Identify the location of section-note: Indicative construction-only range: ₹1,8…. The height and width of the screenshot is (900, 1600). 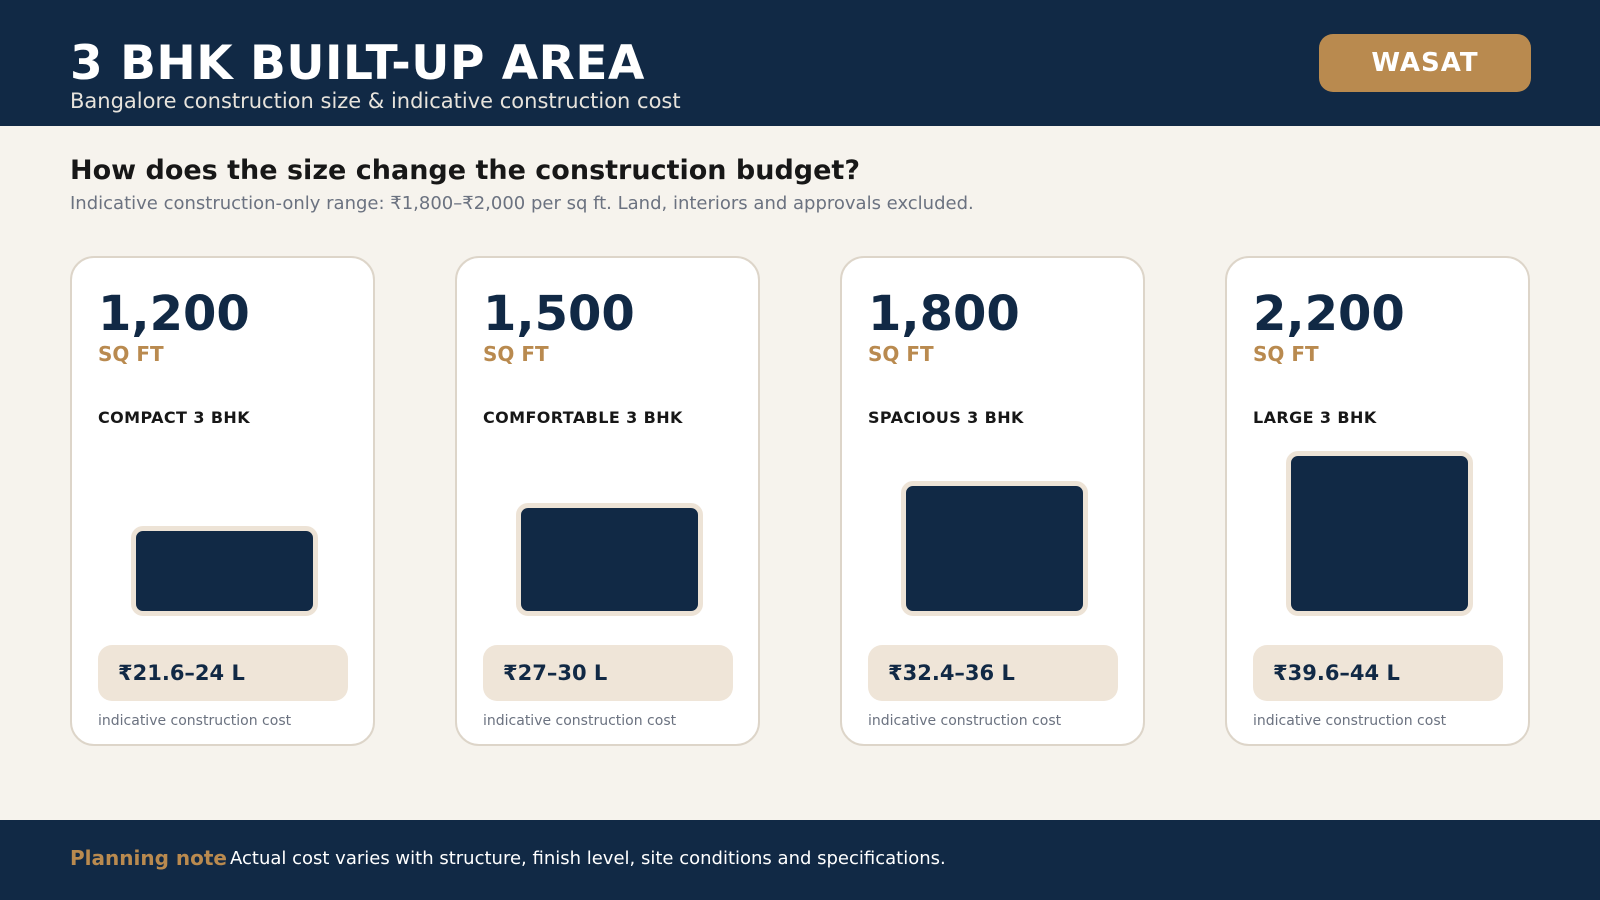
(522, 203).